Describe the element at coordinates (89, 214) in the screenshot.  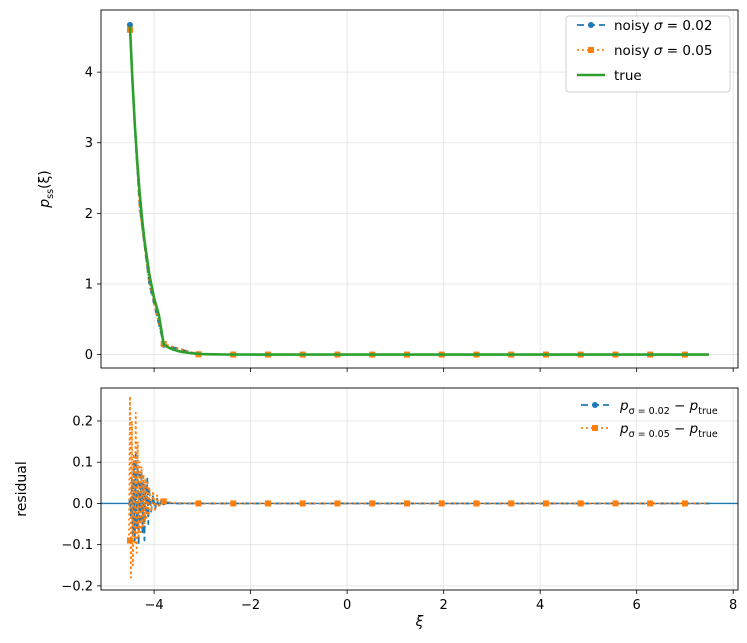
I see `y-tick-label: 2` at that location.